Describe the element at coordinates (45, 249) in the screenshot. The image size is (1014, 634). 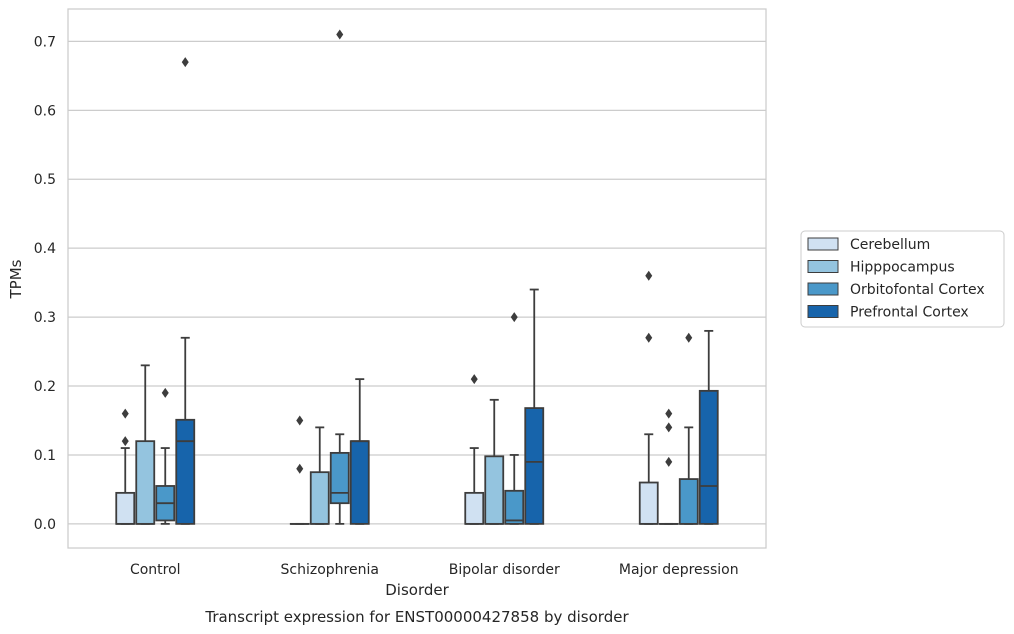
I see `y-tick-label: 0.4` at that location.